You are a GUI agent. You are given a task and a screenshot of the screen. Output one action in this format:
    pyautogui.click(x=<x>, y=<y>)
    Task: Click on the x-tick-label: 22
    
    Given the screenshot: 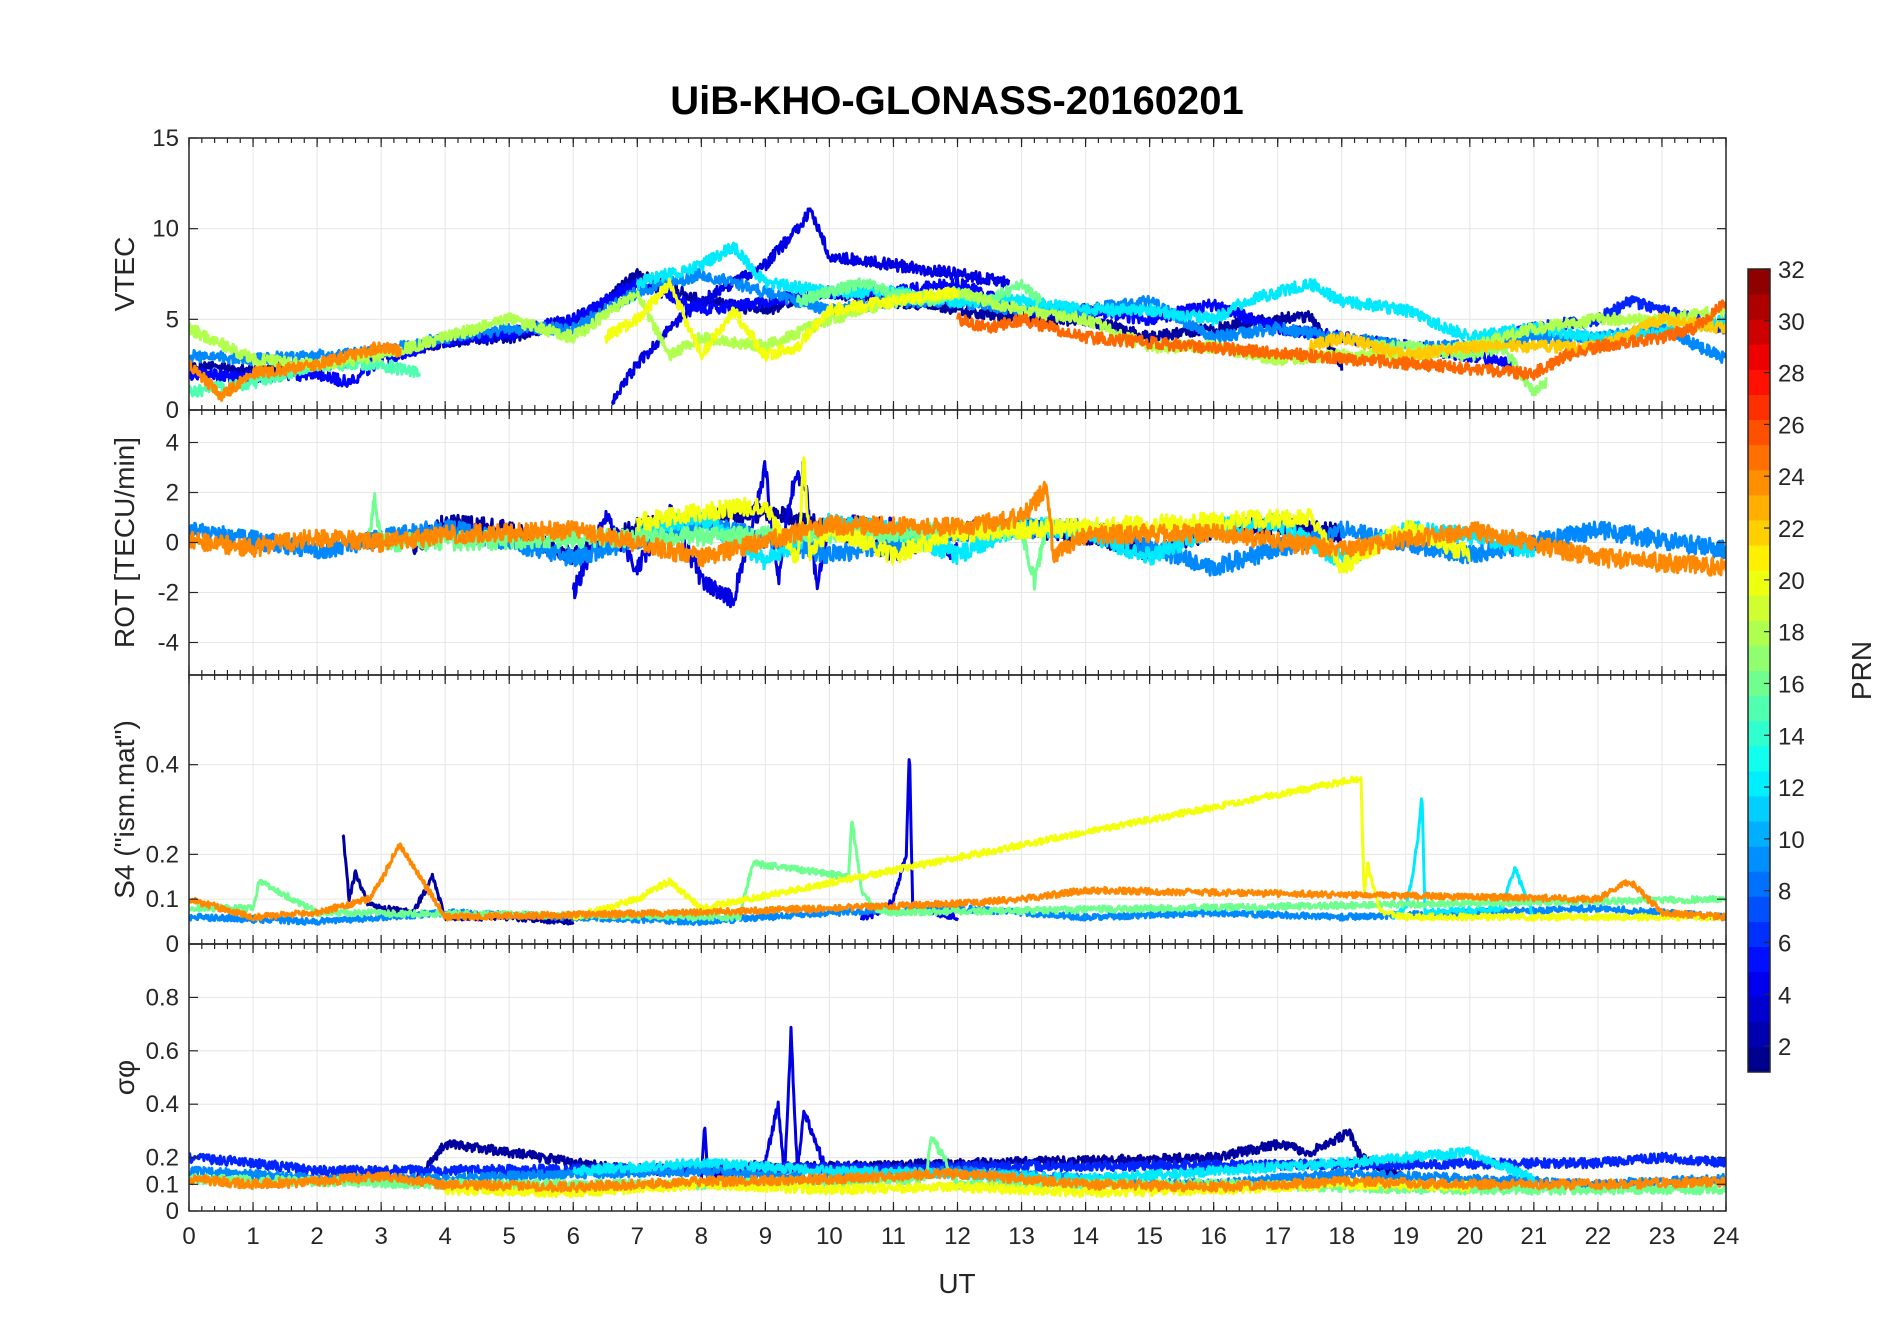 What is the action you would take?
    pyautogui.click(x=1598, y=1236)
    